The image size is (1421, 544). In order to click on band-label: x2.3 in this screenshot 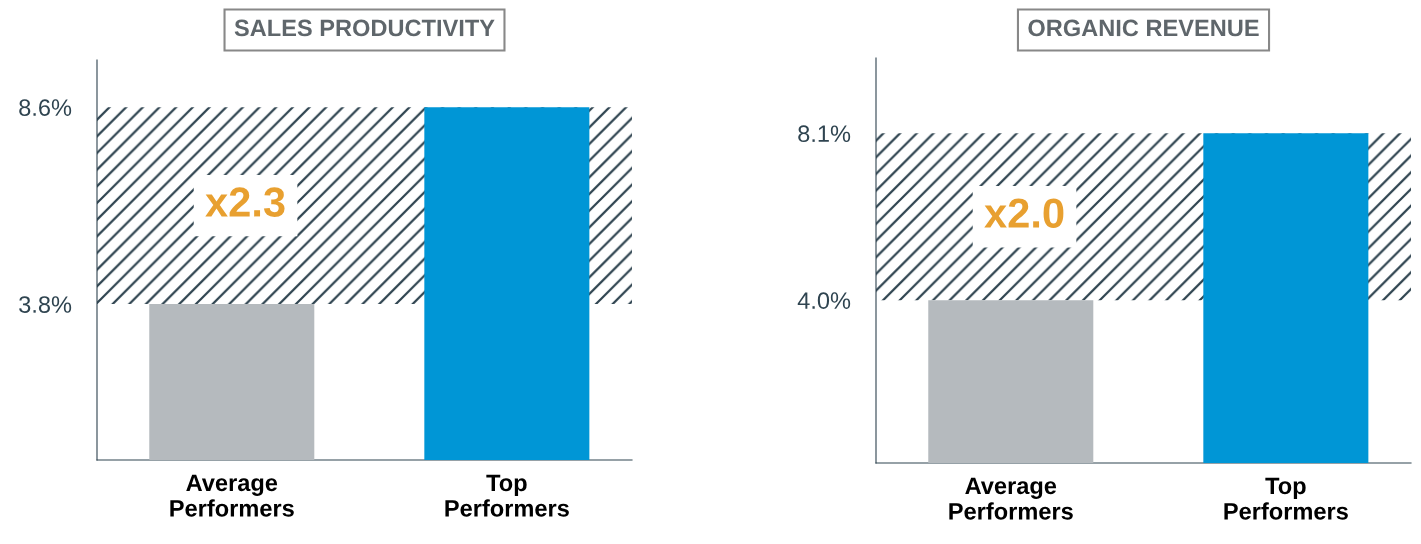, I will do `click(245, 202)`.